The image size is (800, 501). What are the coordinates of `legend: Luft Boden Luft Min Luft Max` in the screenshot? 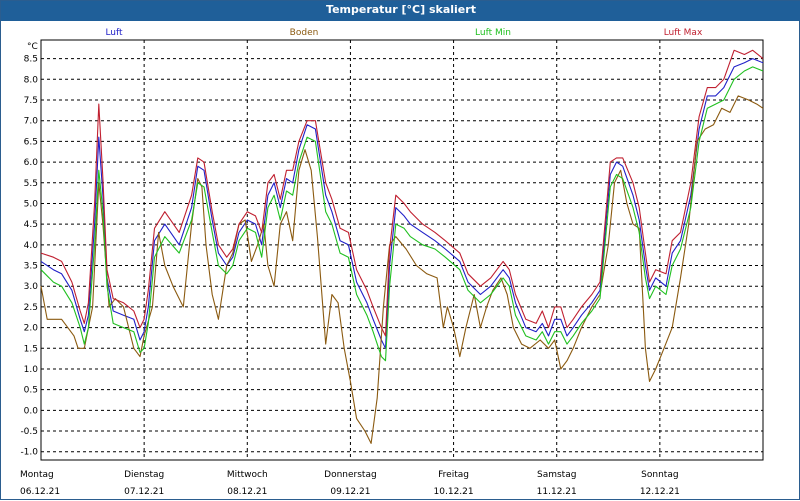 It's located at (404, 33).